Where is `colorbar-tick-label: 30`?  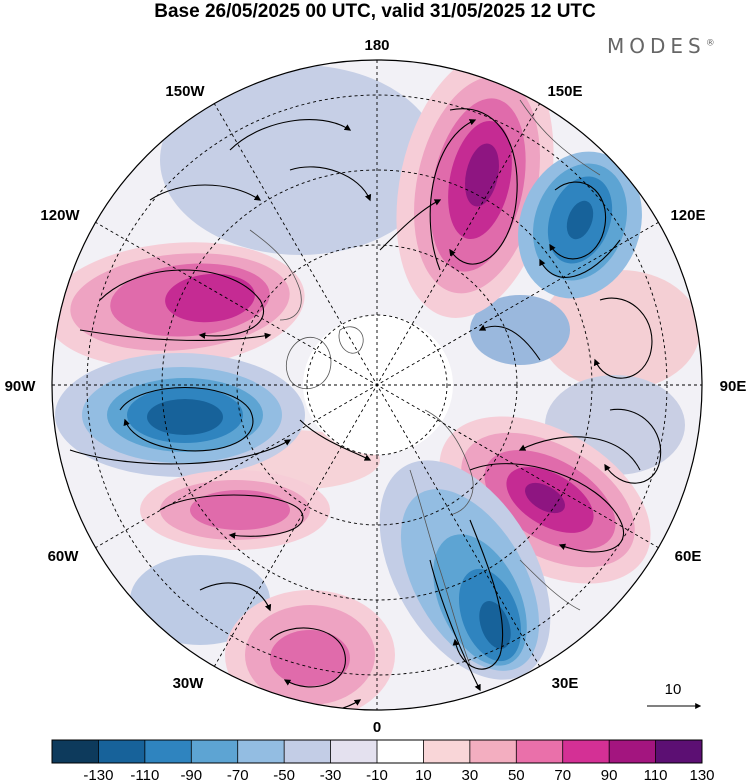 colorbar-tick-label: 30 is located at coordinates (470, 775).